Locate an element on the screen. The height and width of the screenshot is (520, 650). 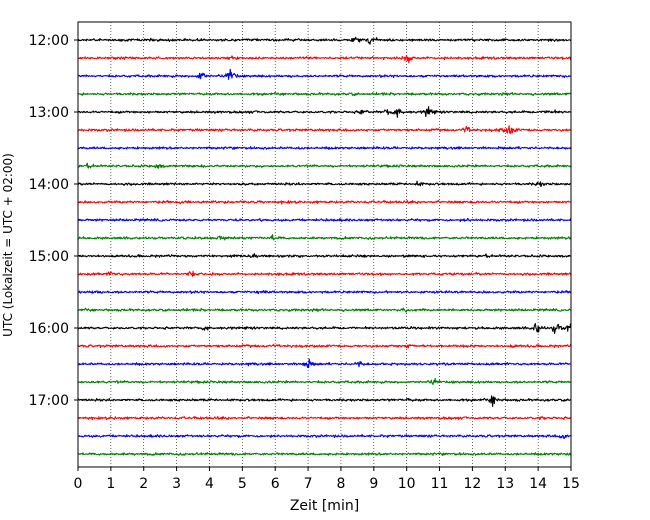
x-tick-label: 7 is located at coordinates (308, 484).